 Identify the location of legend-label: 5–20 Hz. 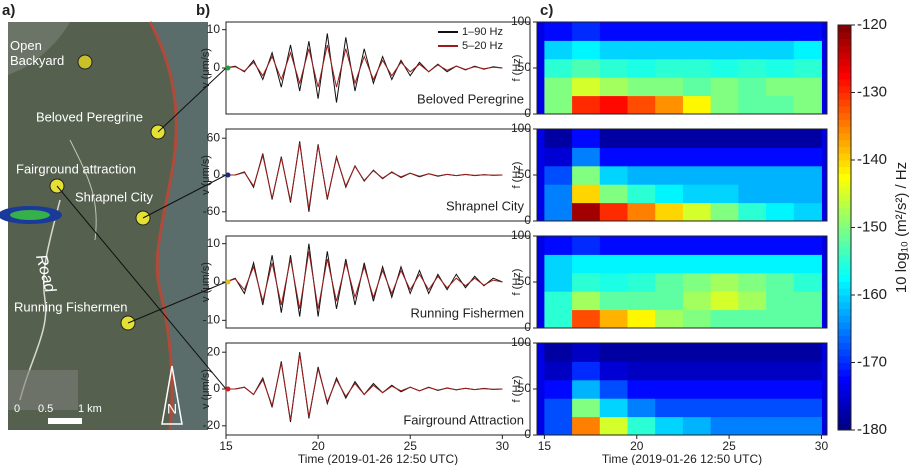
(482, 46).